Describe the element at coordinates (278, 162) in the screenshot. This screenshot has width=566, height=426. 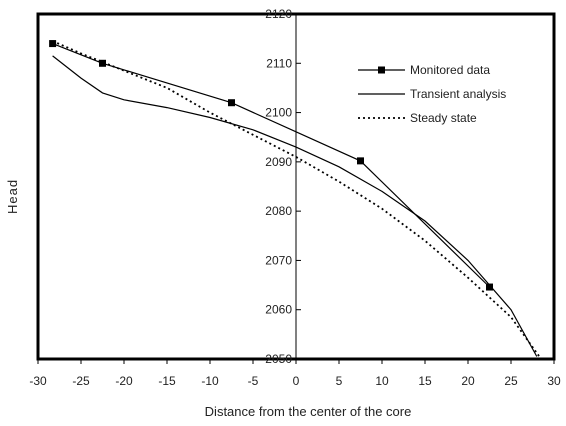
I see `y-tick-label: 2090` at that location.